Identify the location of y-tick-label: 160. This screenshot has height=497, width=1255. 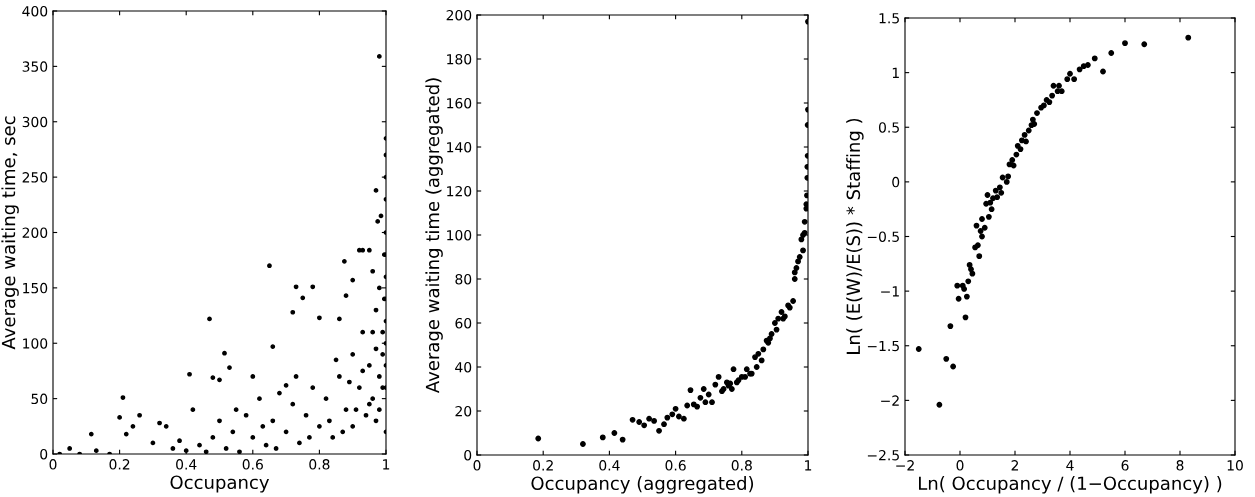
(459, 103).